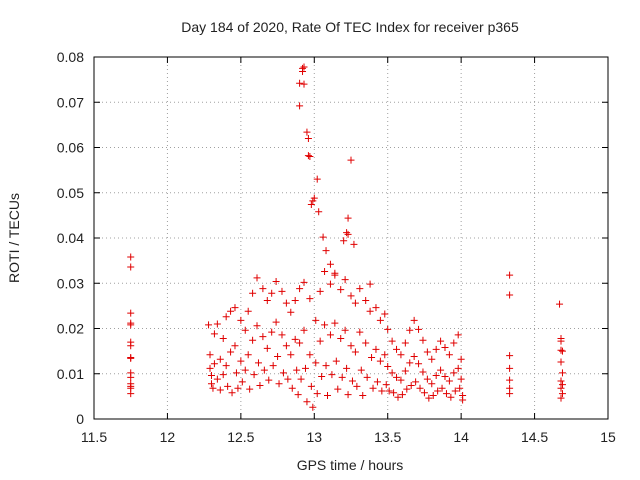  Describe the element at coordinates (314, 437) in the screenshot. I see `x-tick-label: 13` at that location.